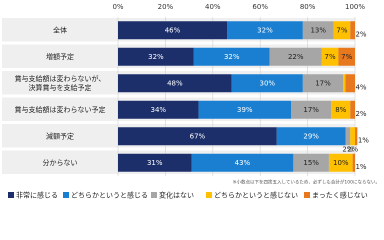 The width and height of the screenshot is (384, 240). Describe the element at coordinates (60, 109) in the screenshot. I see `category-label: 賞与支給額は変わらない予定` at that location.